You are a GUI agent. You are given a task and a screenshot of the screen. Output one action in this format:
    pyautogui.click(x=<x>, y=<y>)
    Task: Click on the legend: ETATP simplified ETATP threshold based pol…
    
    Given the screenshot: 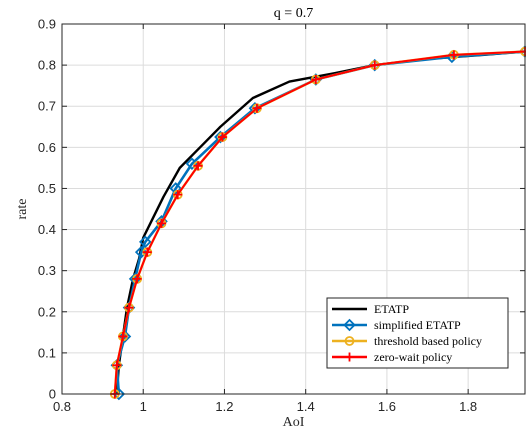 What is the action you would take?
    pyautogui.click(x=417, y=333)
    